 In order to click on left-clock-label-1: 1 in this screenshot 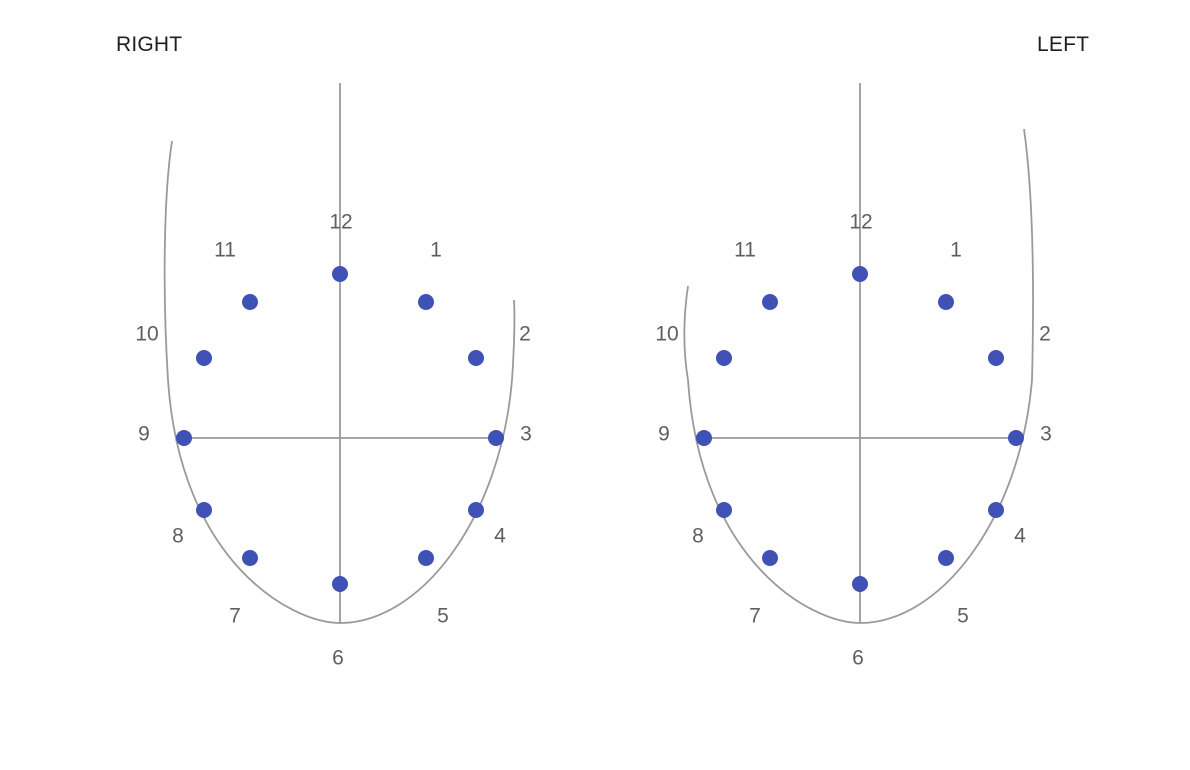, I will do `click(956, 250)`.